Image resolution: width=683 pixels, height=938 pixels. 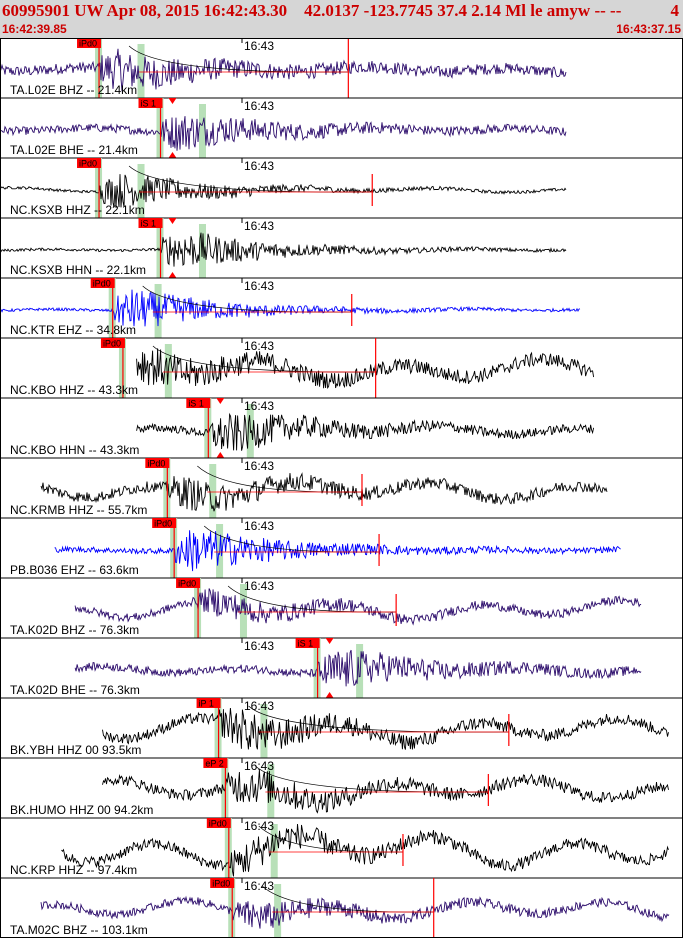 I want to click on end-time: 16:43:37.15, so click(x=648, y=29).